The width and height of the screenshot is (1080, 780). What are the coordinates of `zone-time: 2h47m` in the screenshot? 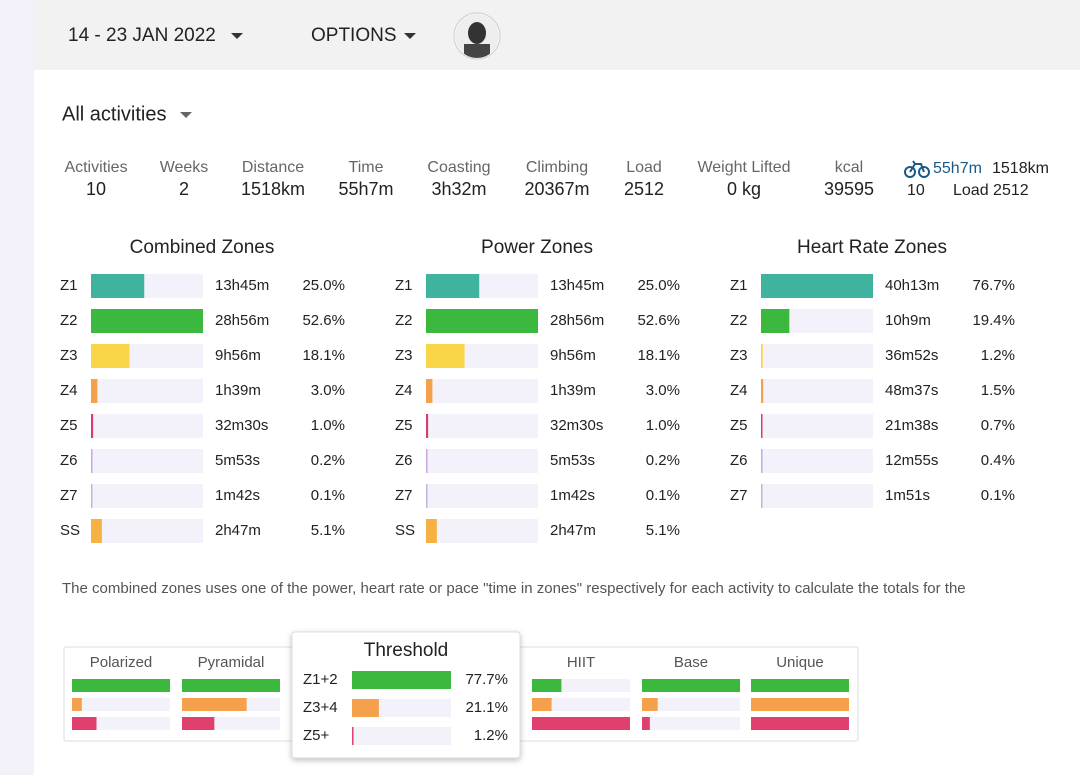 It's located at (238, 530).